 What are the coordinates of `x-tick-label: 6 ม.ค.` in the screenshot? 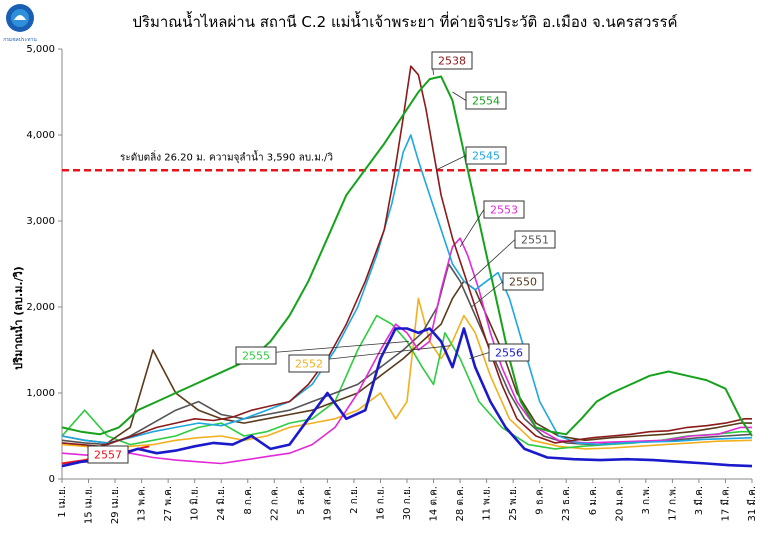 It's located at (593, 500).